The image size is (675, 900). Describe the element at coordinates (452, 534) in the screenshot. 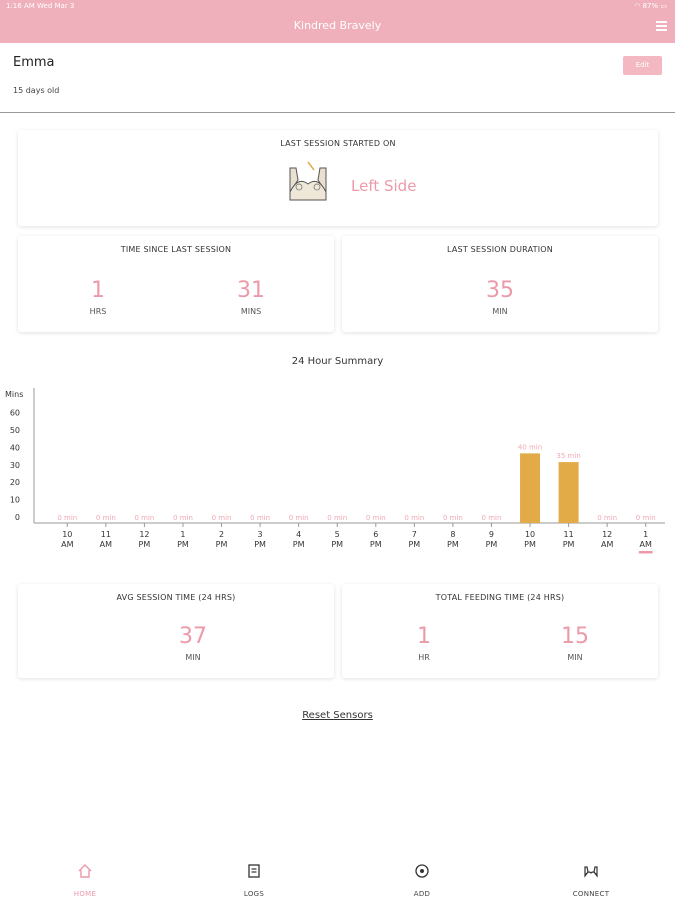

I see `x-tick-label: 8` at that location.